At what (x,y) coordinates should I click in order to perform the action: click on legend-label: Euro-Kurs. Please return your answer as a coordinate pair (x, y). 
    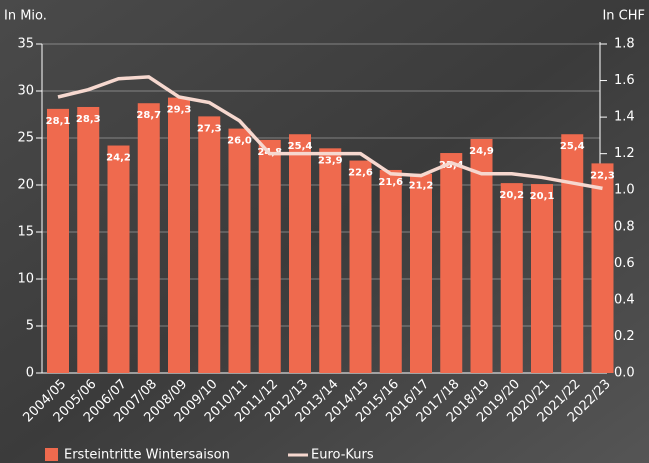
    Looking at the image, I should click on (342, 455).